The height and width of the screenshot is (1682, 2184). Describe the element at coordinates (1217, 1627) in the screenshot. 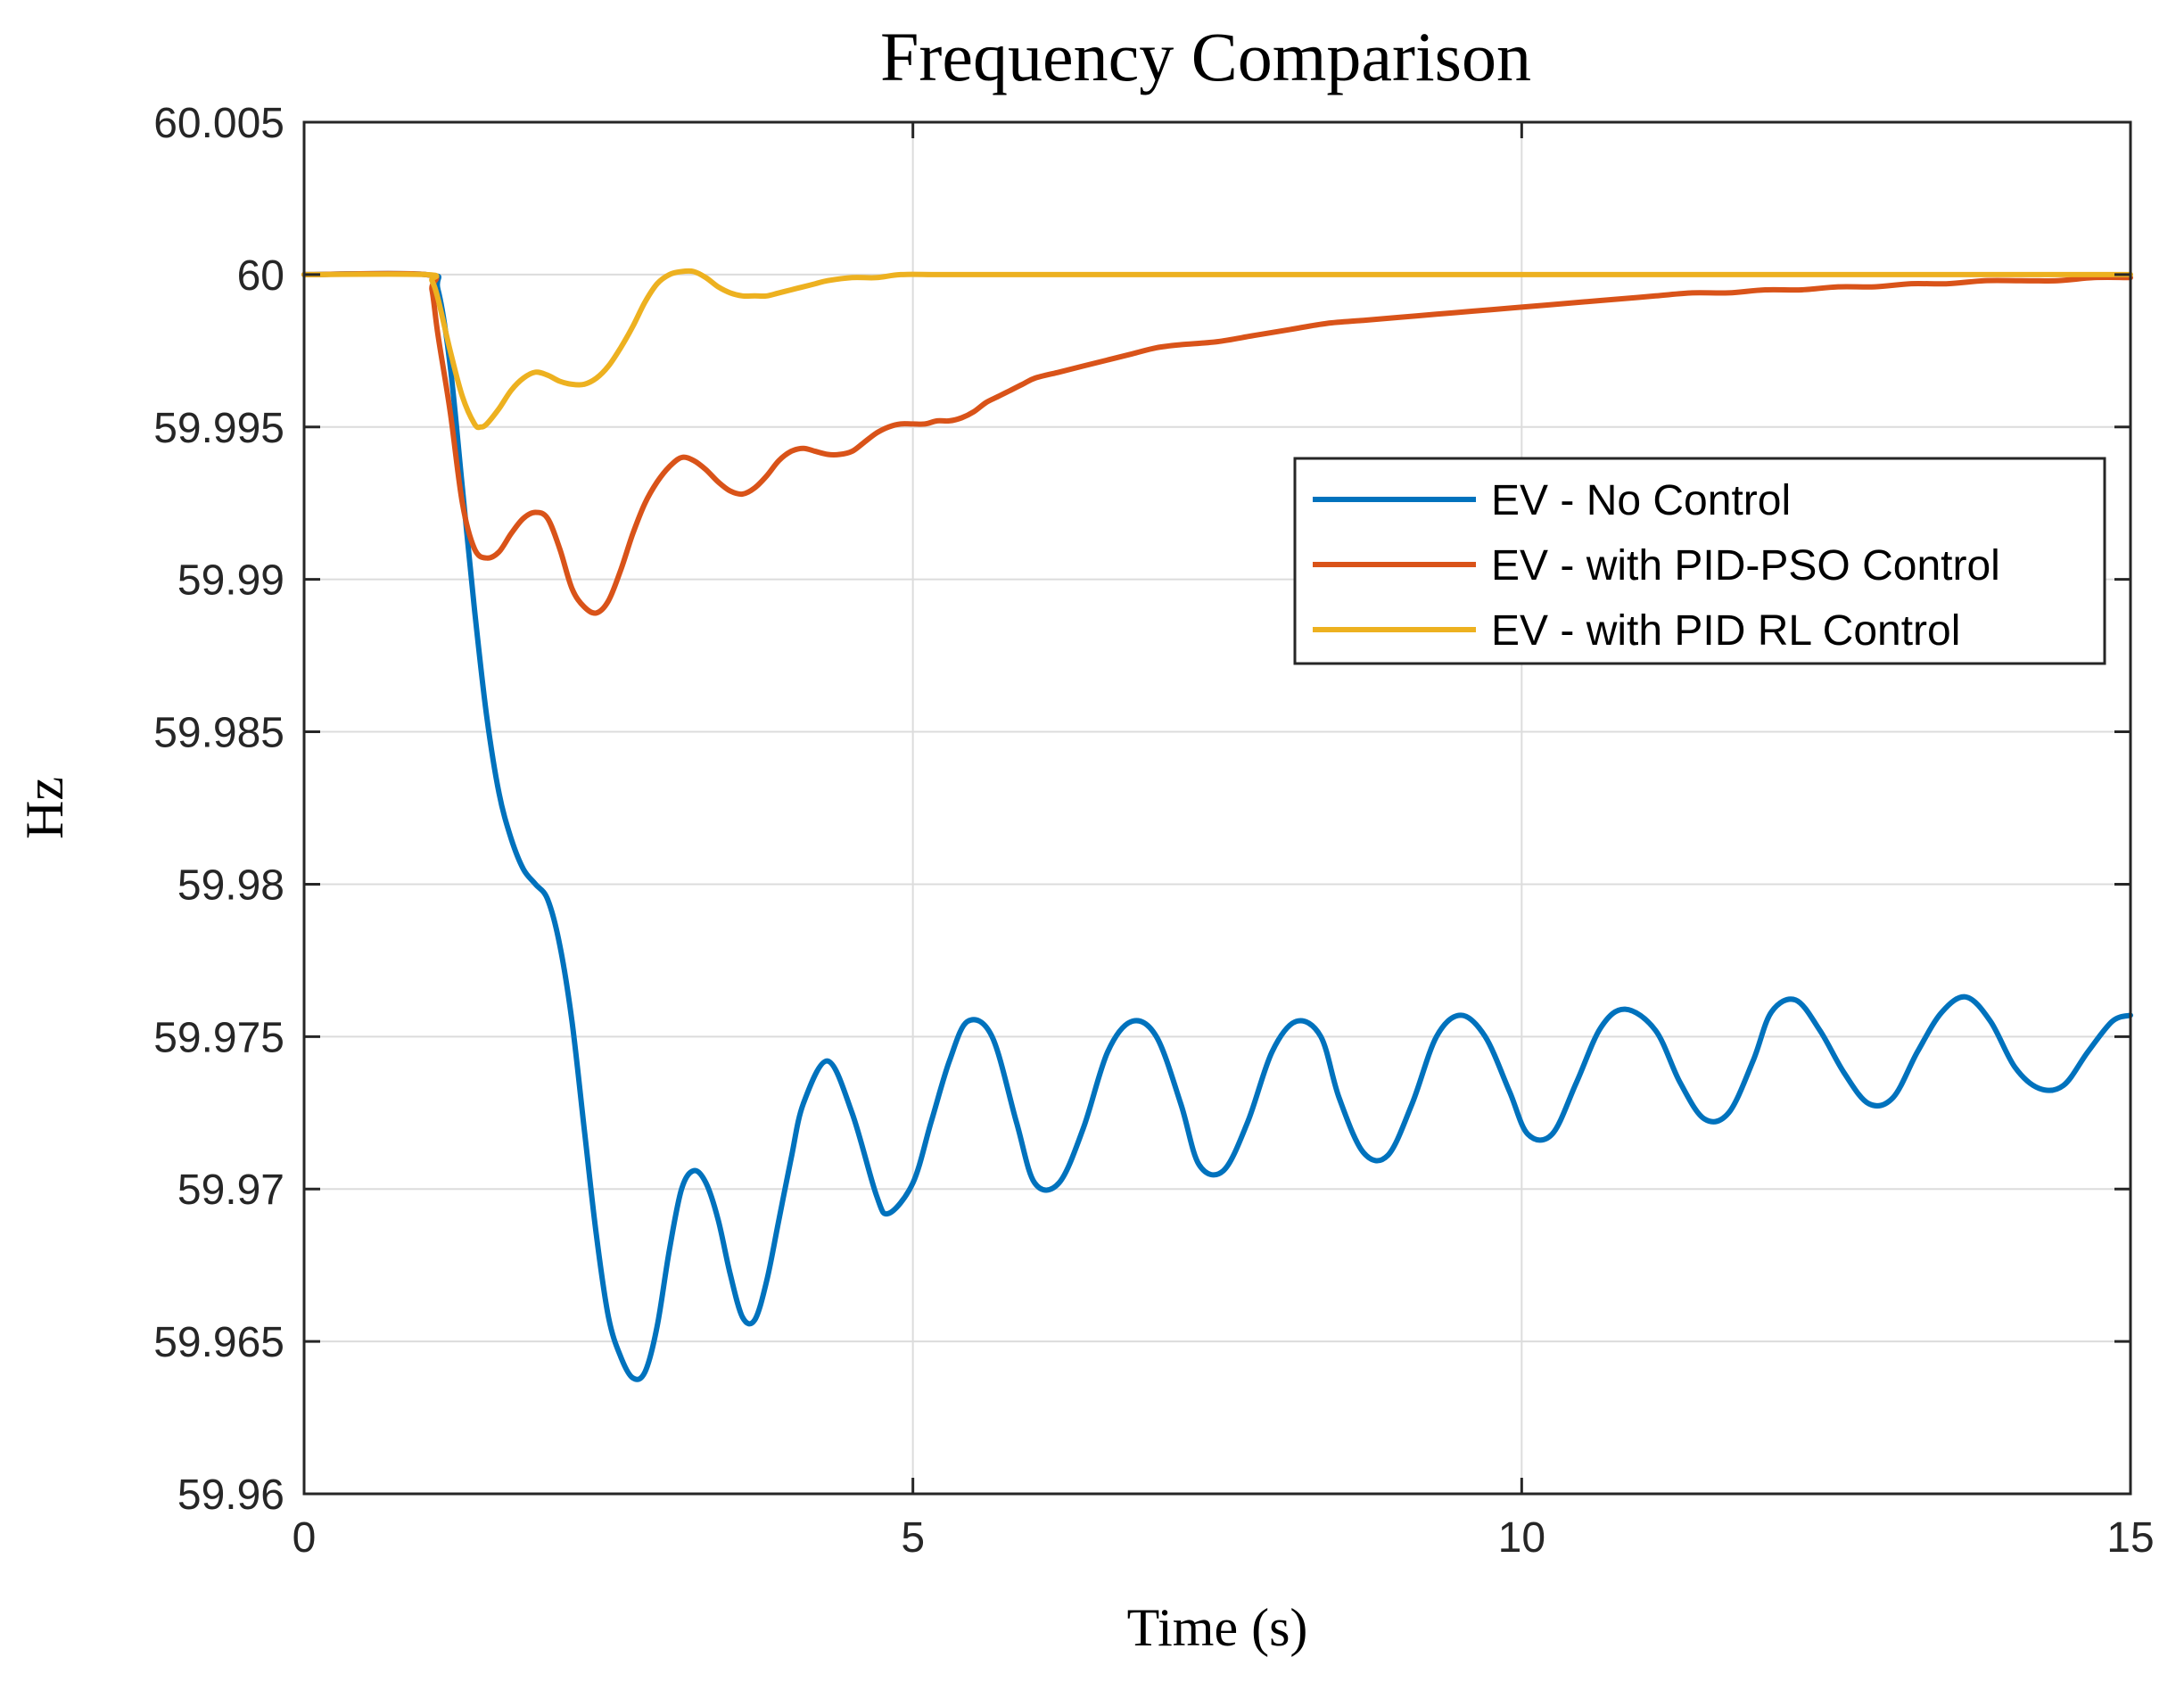

I see `x-axis-label: Time (s)` at that location.